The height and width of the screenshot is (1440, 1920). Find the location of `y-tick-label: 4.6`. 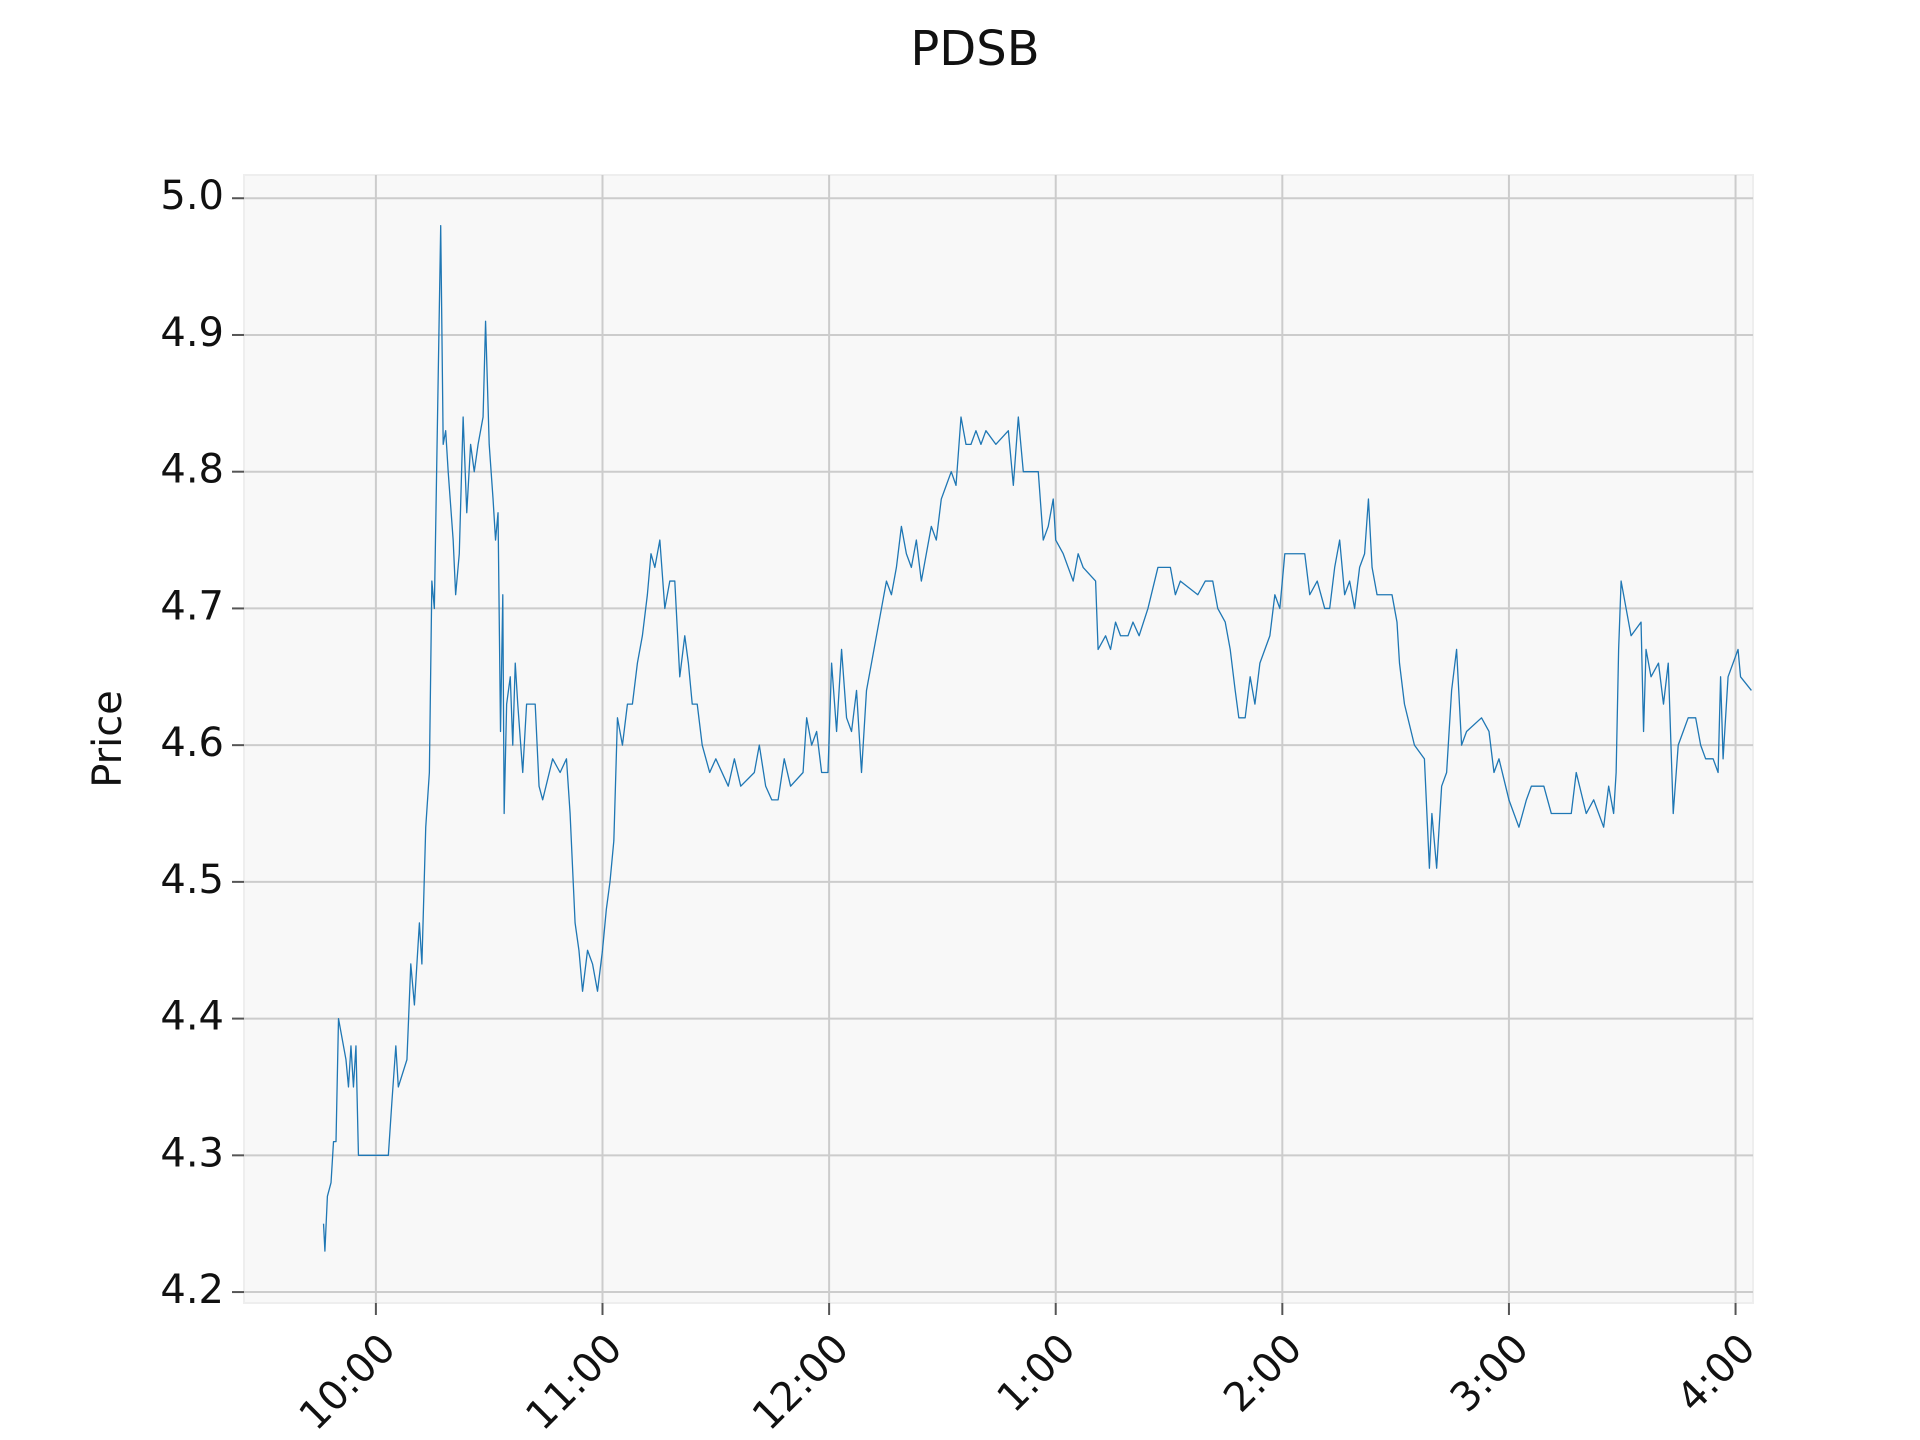

y-tick-label: 4.6 is located at coordinates (192, 743).